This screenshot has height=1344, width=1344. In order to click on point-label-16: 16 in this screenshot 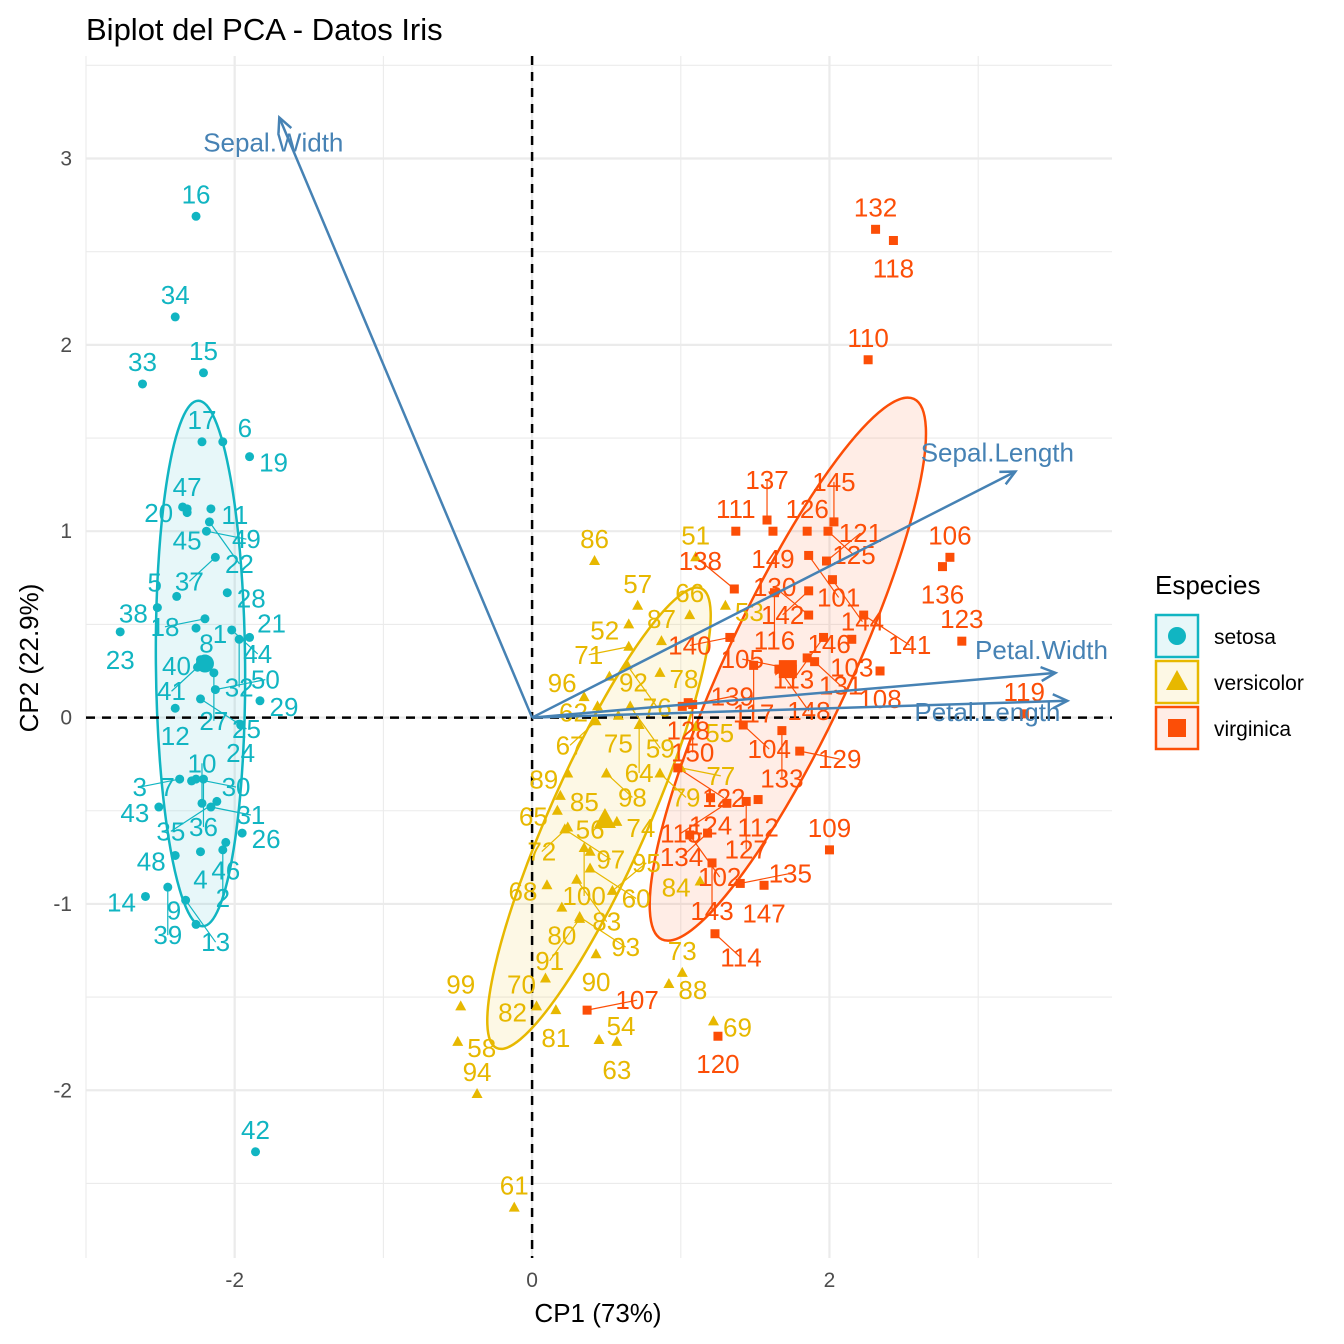, I will do `click(196, 194)`.